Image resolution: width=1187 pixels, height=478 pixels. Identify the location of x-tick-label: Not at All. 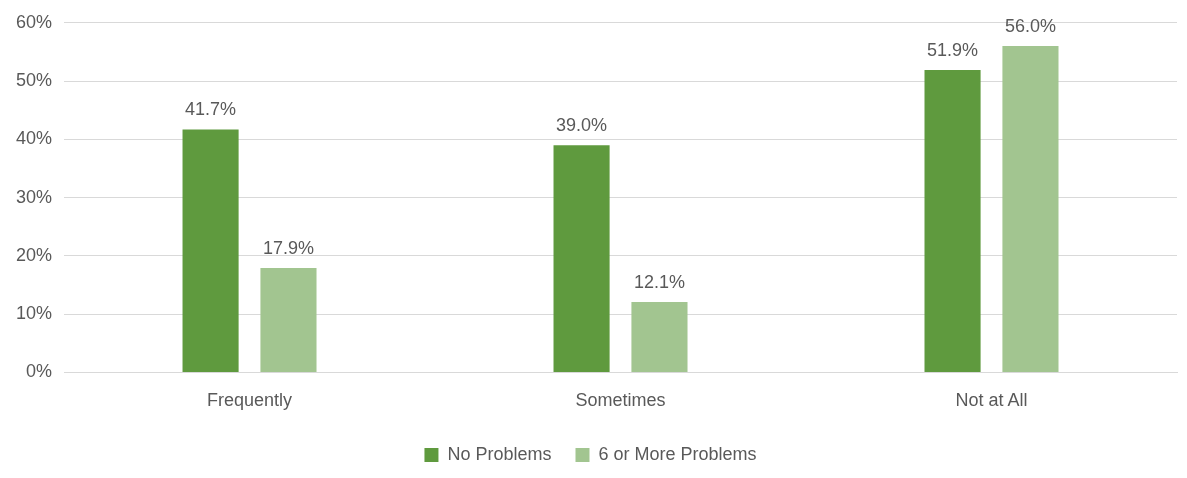
(991, 400).